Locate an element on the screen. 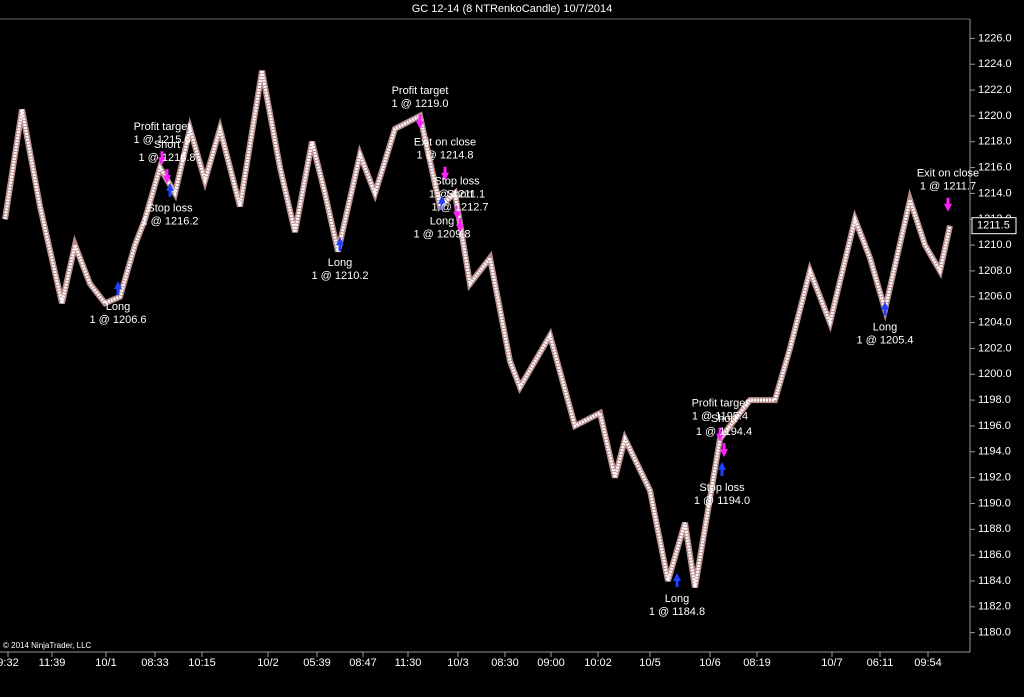 The image size is (1024, 697). trade-price: 1 @ 1211.7 is located at coordinates (948, 187).